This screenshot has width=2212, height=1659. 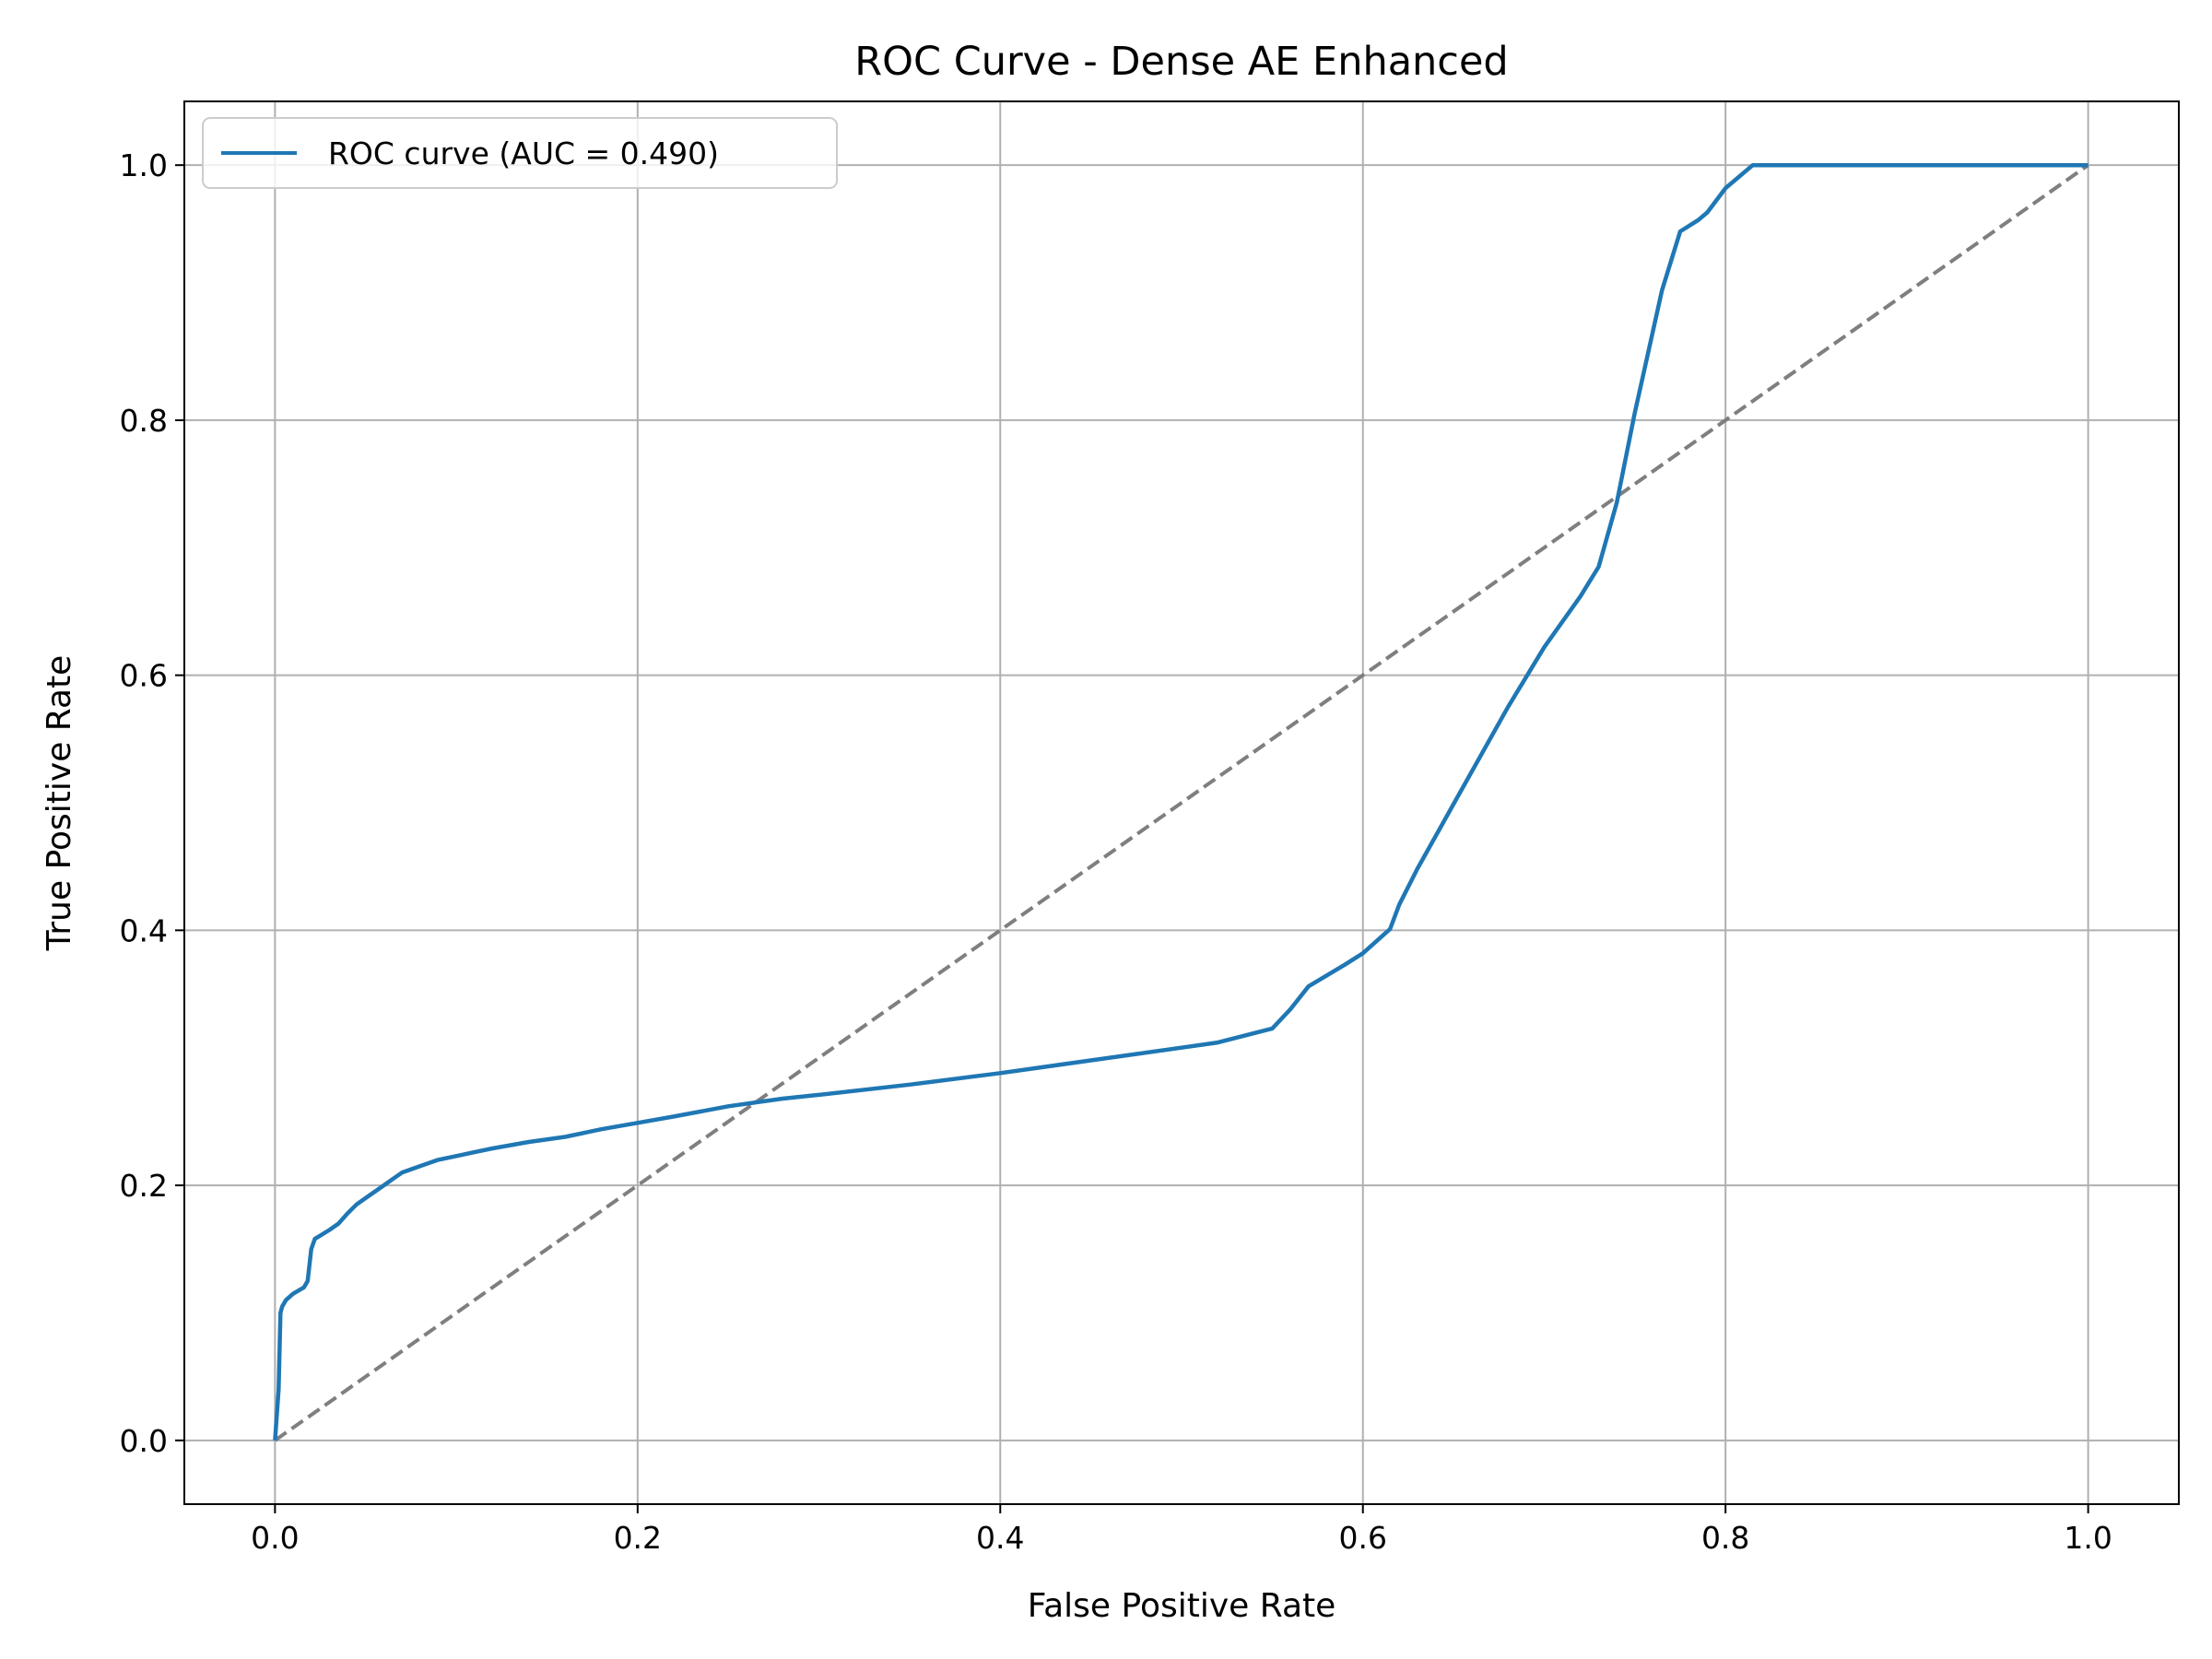 I want to click on legend: ROC curve (AUC = 0.490), so click(x=520, y=153).